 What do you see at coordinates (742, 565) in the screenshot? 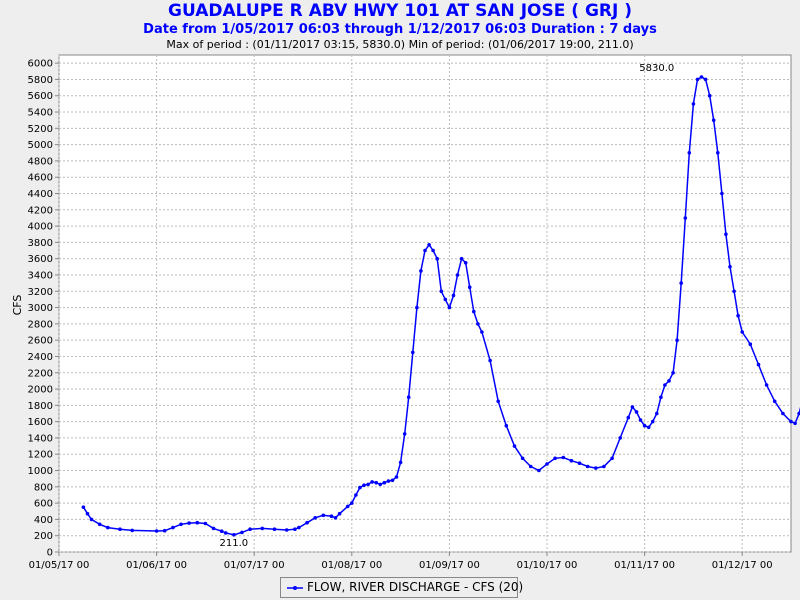
I see `x-tick-label: 01/12/17 00` at bounding box center [742, 565].